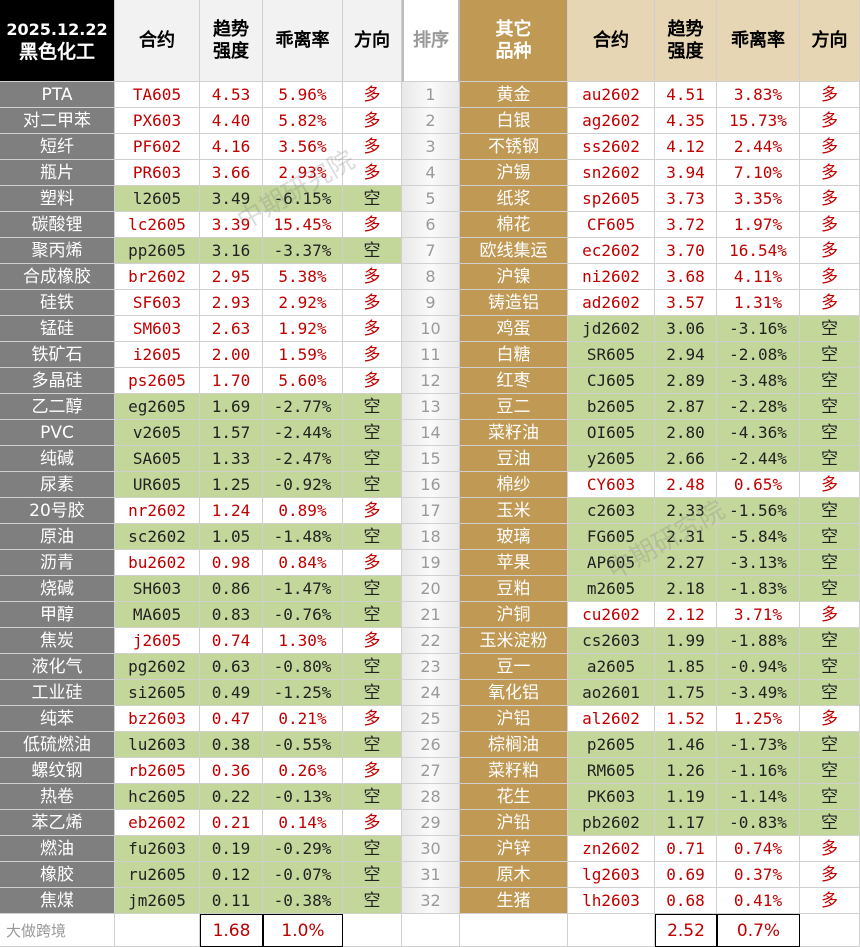  I want to click on header-direction: 方向, so click(830, 41).